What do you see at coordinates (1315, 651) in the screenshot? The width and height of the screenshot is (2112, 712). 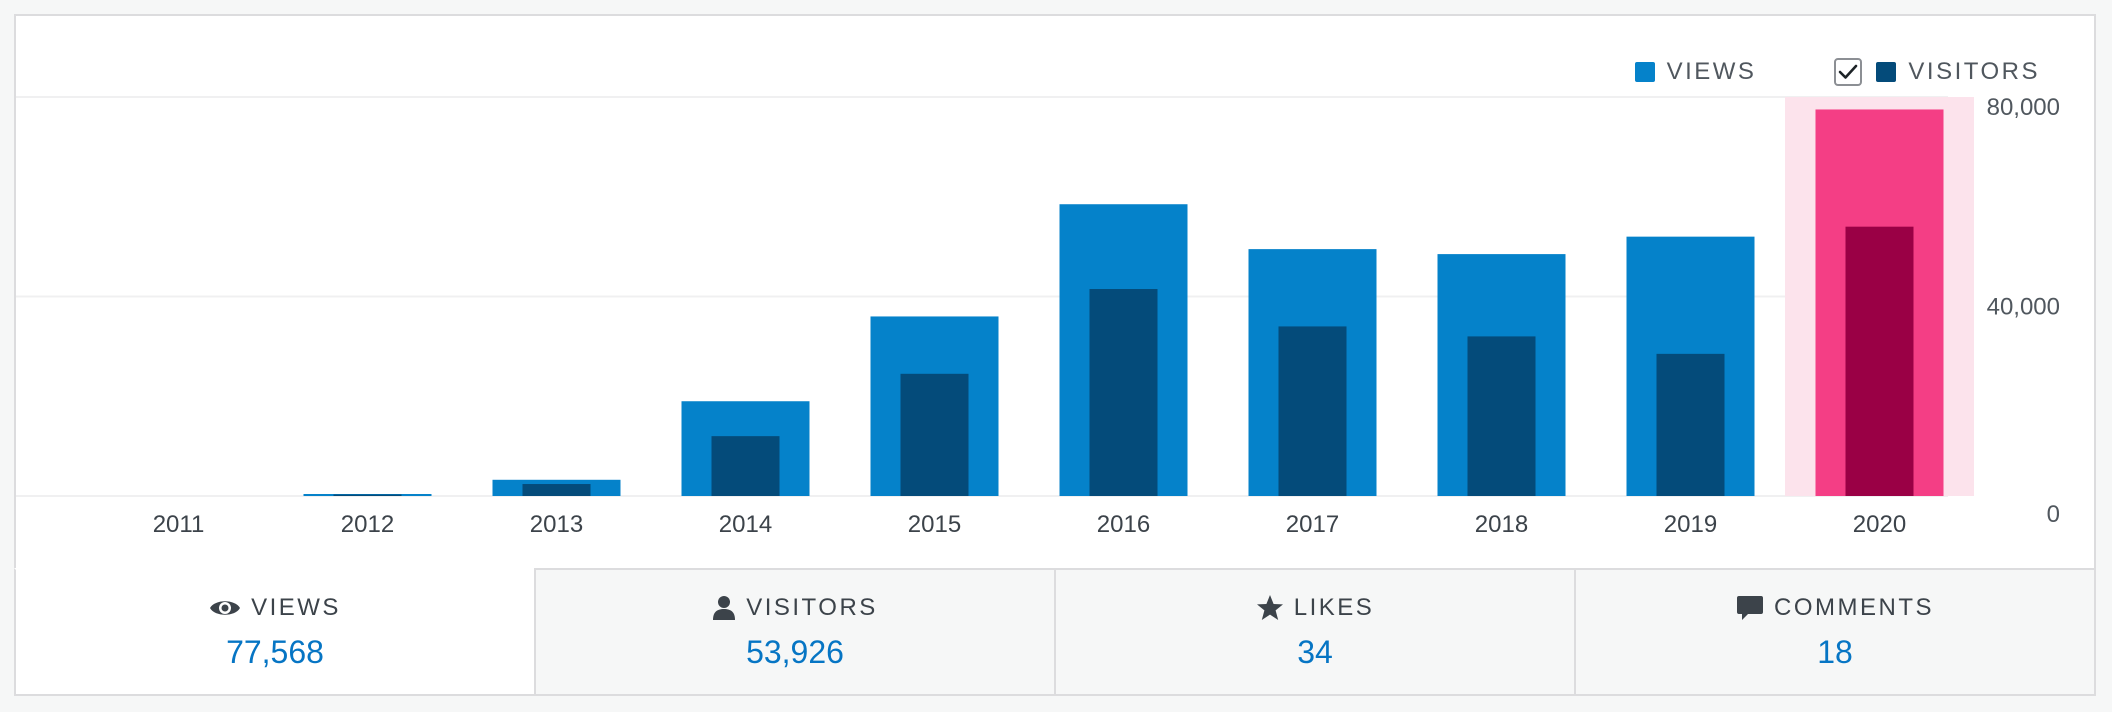 I see `tab-likes-value: 34` at bounding box center [1315, 651].